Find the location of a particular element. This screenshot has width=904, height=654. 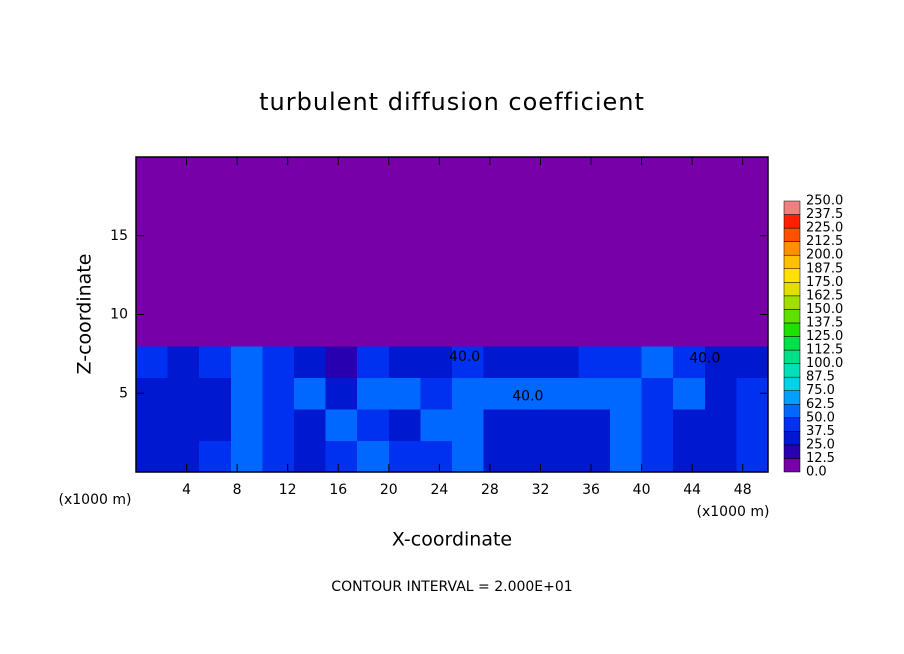

colorbar-label: 125.0 is located at coordinates (824, 336).